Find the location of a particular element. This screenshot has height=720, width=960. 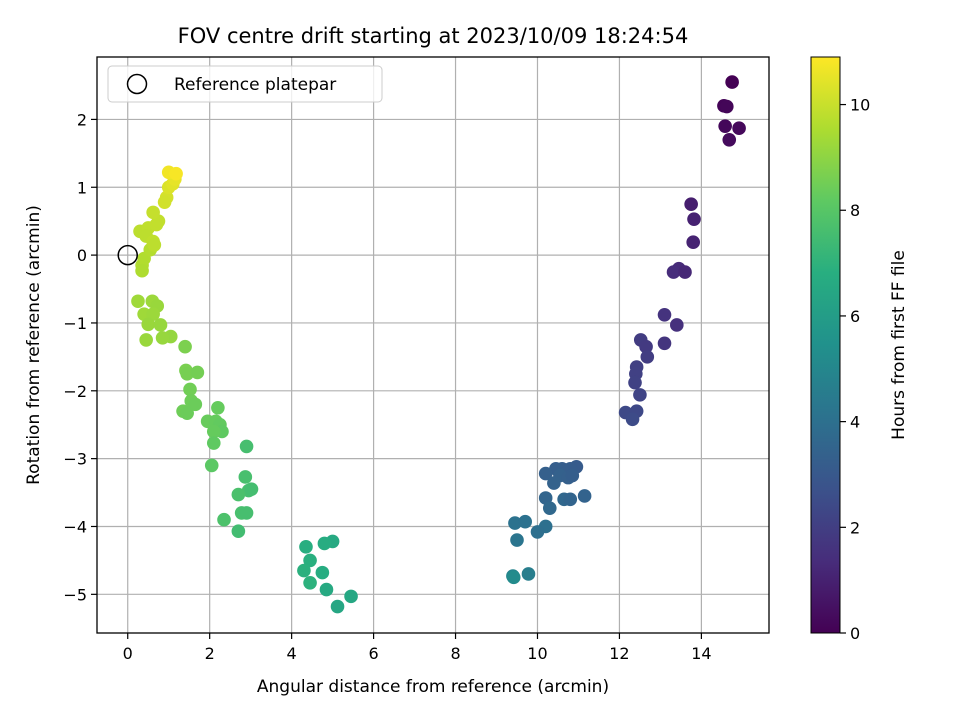

y-tick-label: −2 is located at coordinates (75, 391).